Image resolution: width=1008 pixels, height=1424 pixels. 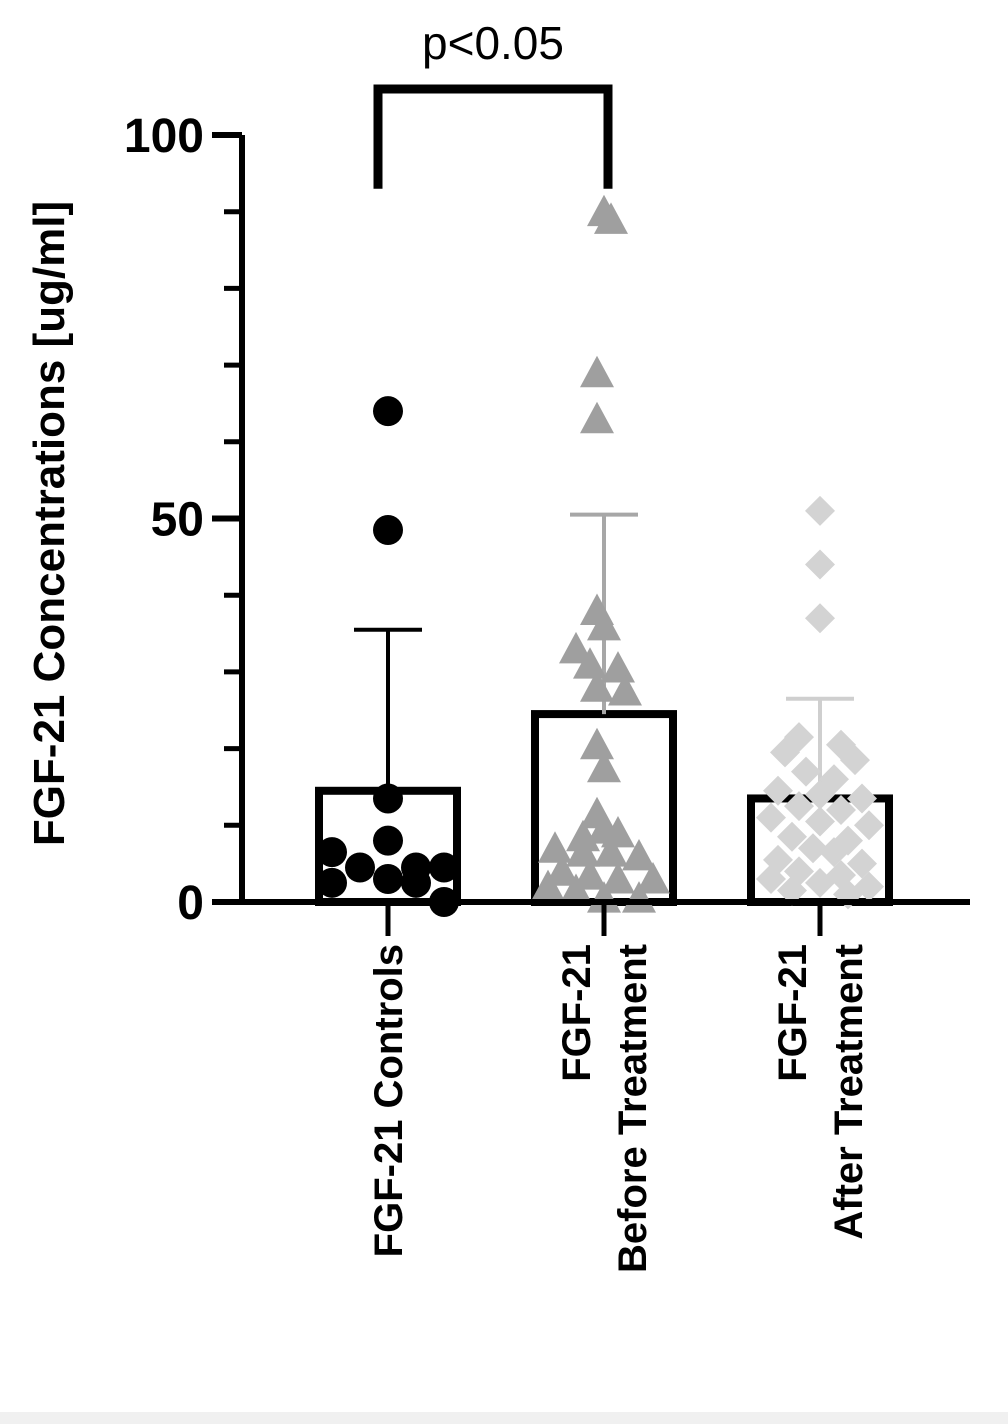 I want to click on significance-bracket, so click(x=493, y=136).